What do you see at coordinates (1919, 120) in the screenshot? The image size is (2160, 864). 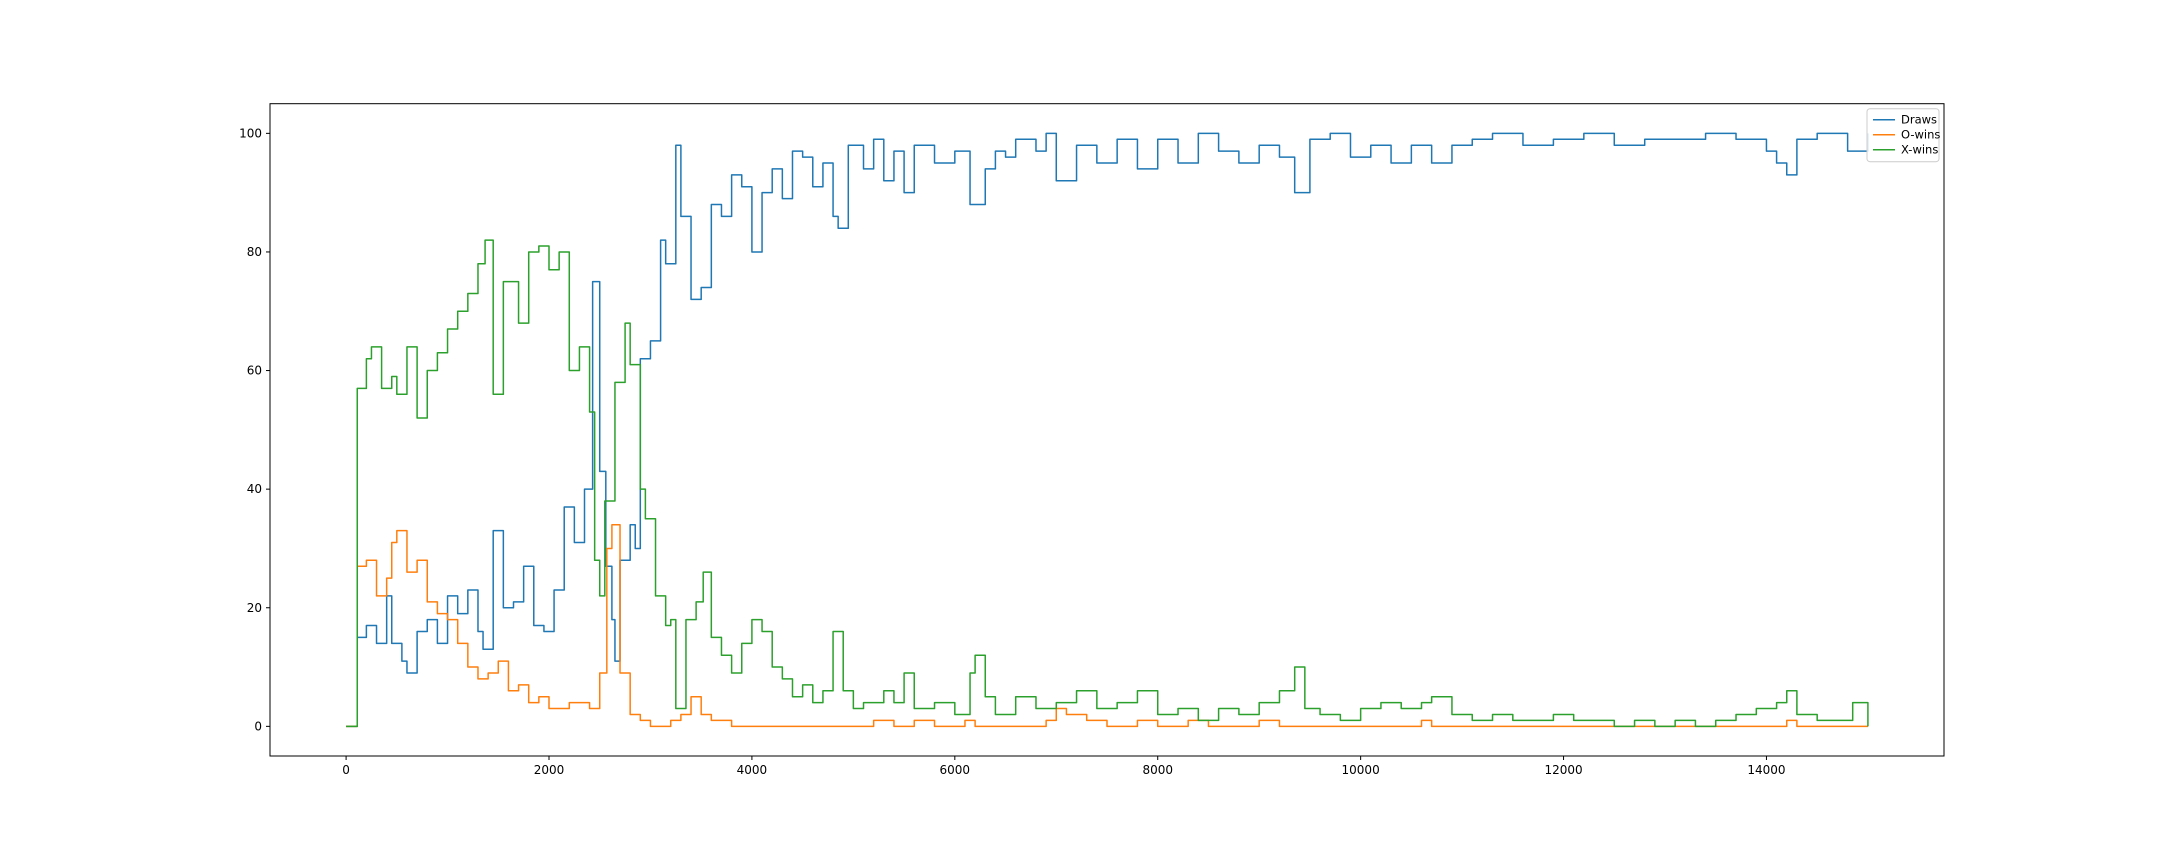 I see `legend-label: Draws` at bounding box center [1919, 120].